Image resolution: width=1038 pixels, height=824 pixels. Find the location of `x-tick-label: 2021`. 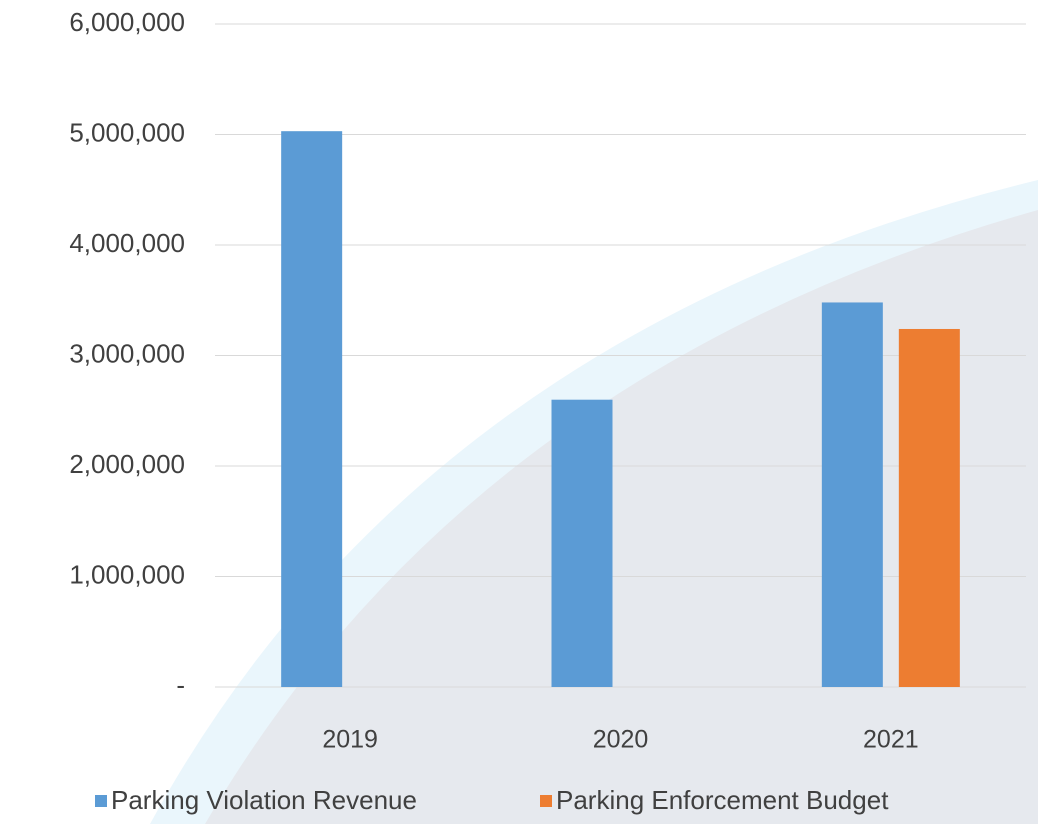

x-tick-label: 2021 is located at coordinates (891, 740).